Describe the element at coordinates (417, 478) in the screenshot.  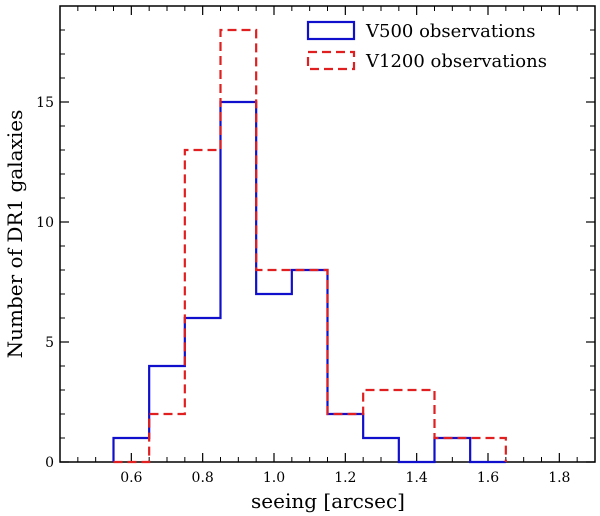
I see `x-tick-label: 1.4` at that location.